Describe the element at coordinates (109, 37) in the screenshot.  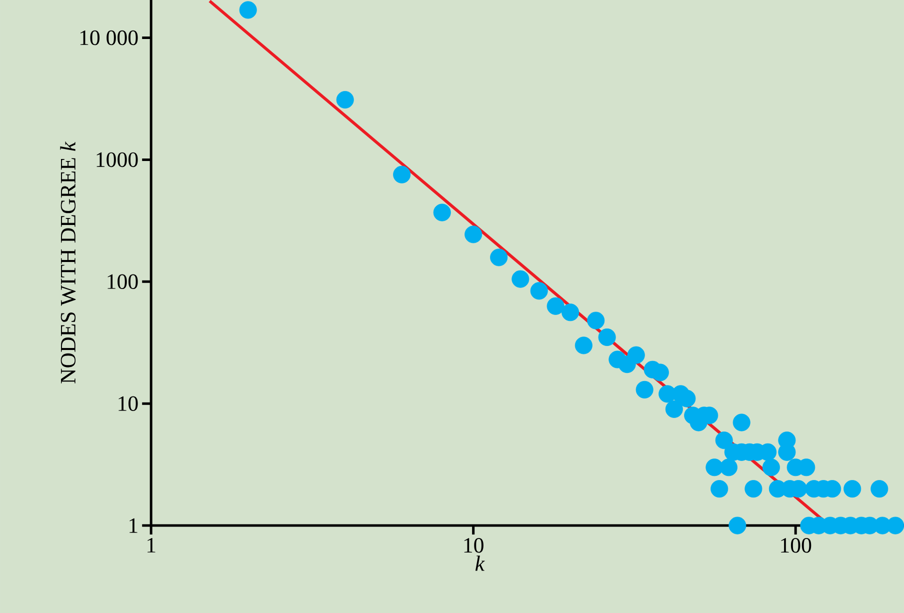
I see `y-tick-label: 10 000` at that location.